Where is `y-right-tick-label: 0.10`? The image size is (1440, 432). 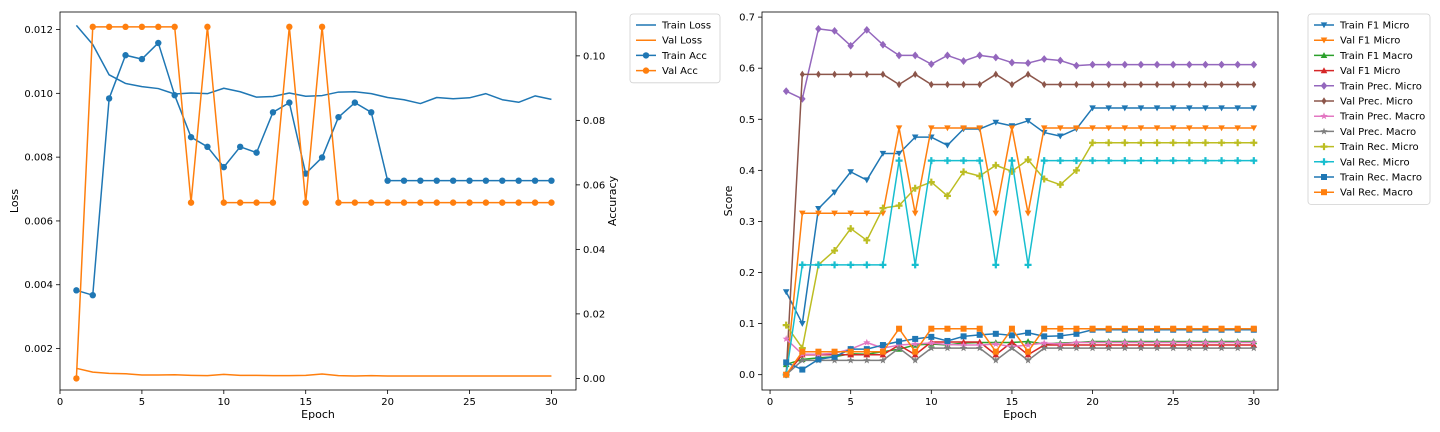 y-right-tick-label: 0.10 is located at coordinates (594, 56).